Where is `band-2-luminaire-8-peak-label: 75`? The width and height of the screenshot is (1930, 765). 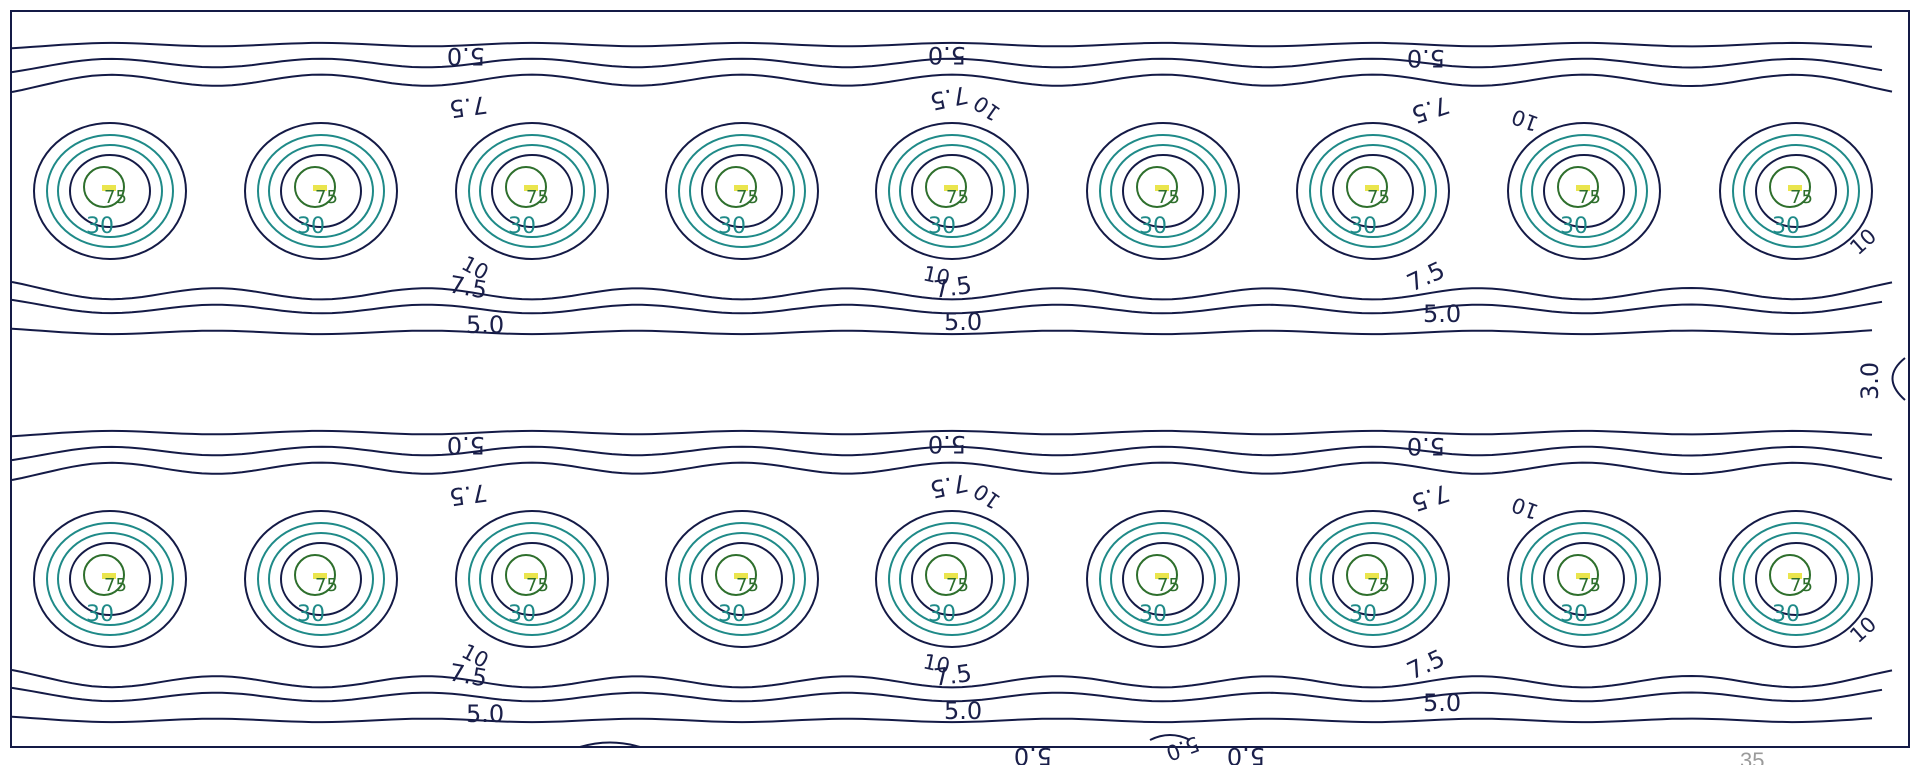 band-2-luminaire-8-peak-label: 75 is located at coordinates (1589, 585).